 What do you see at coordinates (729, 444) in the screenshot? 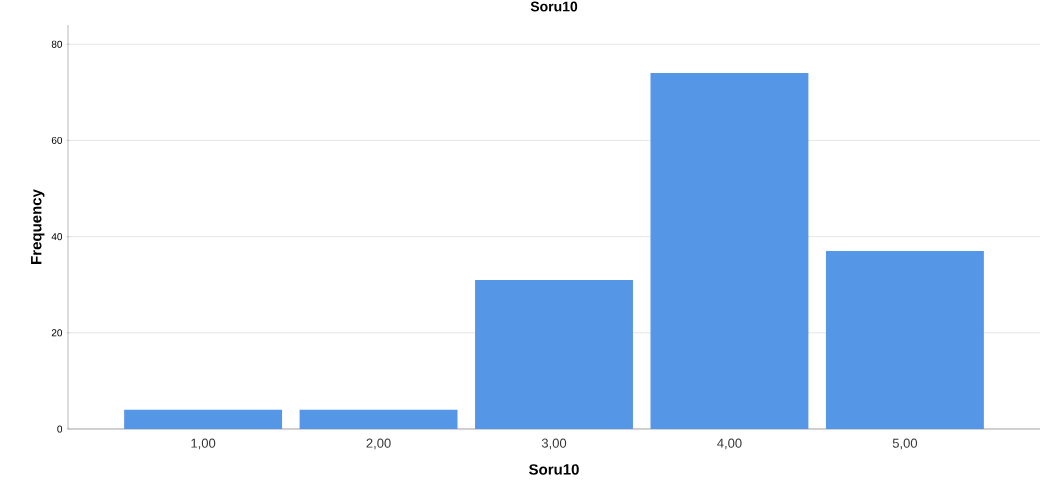
I see `x-tick-label: 4,00` at bounding box center [729, 444].